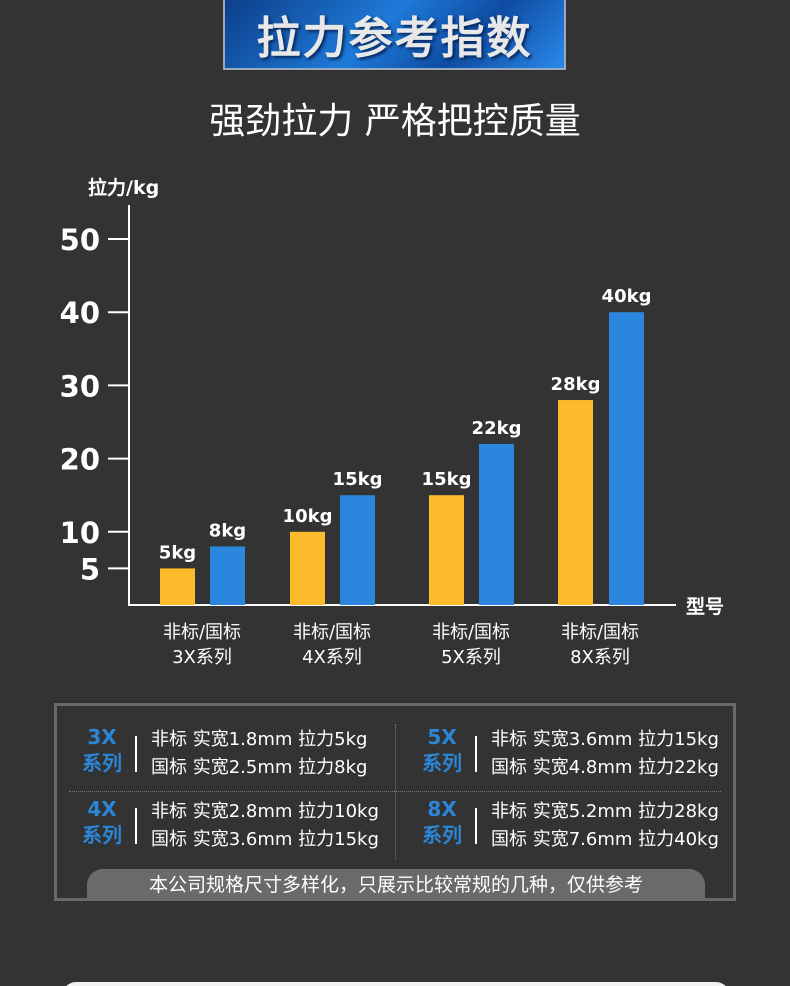  Describe the element at coordinates (80, 240) in the screenshot. I see `y-tick-label: 50` at that location.